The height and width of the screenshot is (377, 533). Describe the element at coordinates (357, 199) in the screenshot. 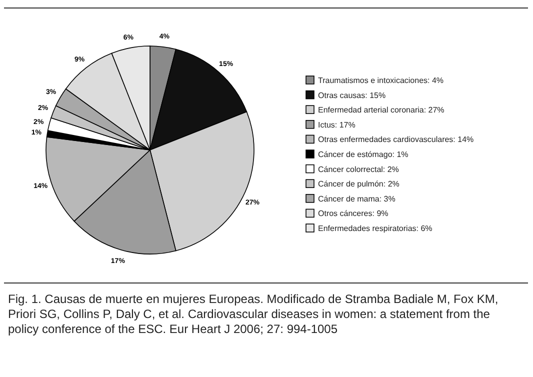

I see `legend-label: Cáncer de mama: 3%` at that location.